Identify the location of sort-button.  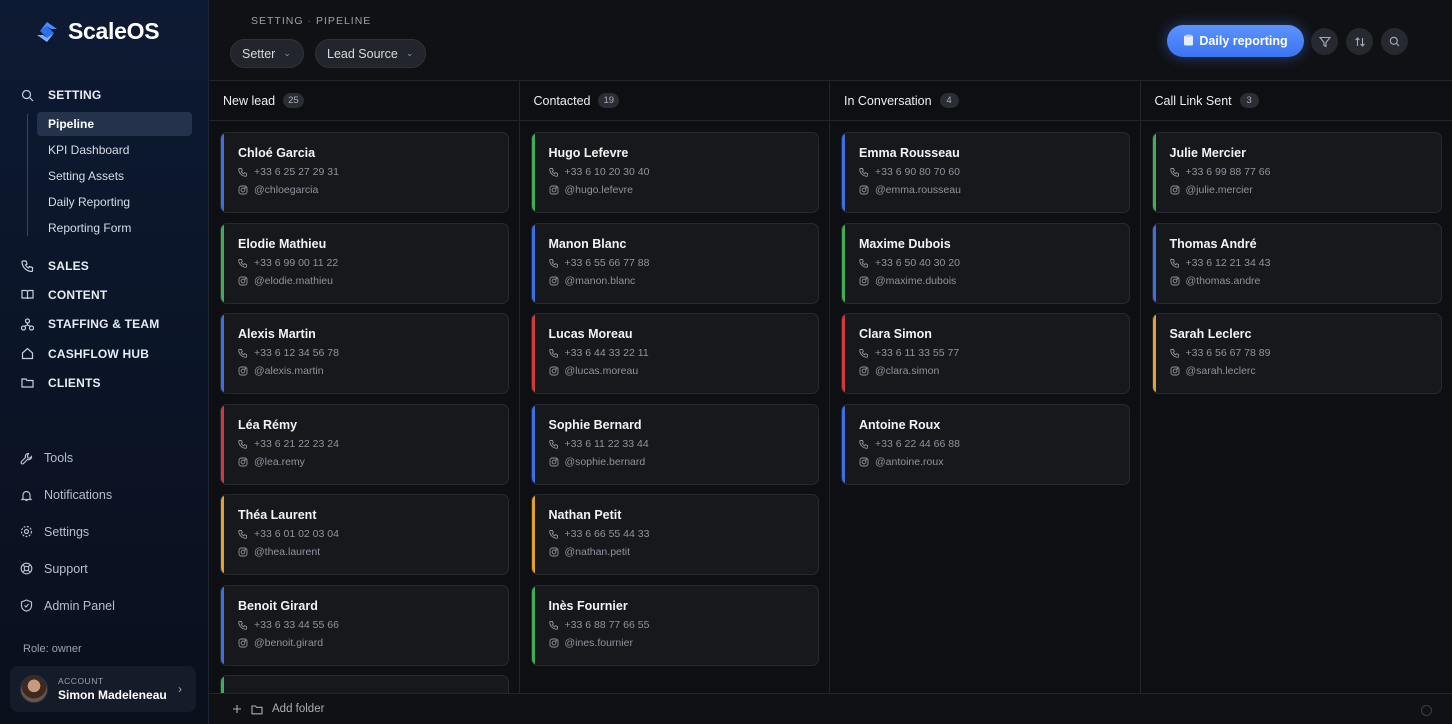
(1359, 41).